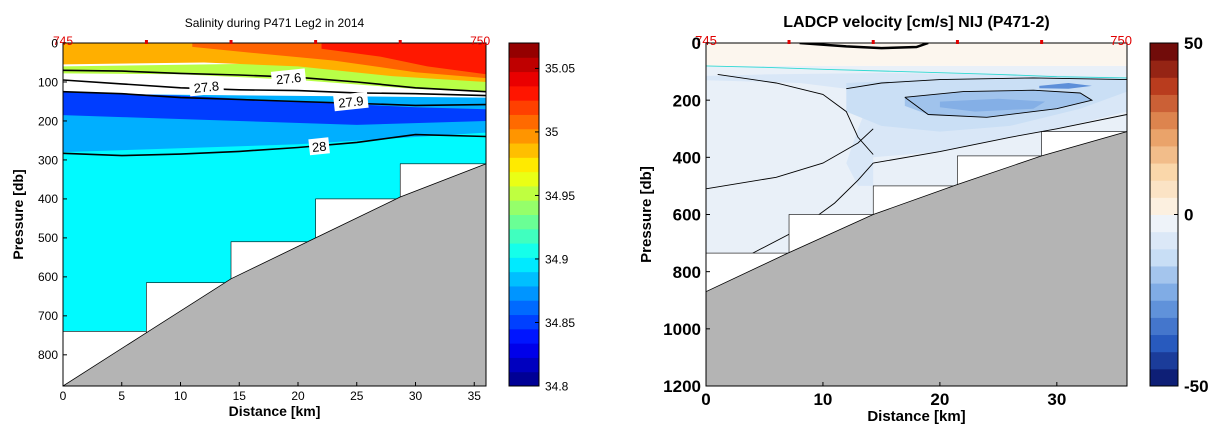 This screenshot has height=432, width=1215. What do you see at coordinates (1121, 40) in the screenshot?
I see `velocity-station-label: 750` at bounding box center [1121, 40].